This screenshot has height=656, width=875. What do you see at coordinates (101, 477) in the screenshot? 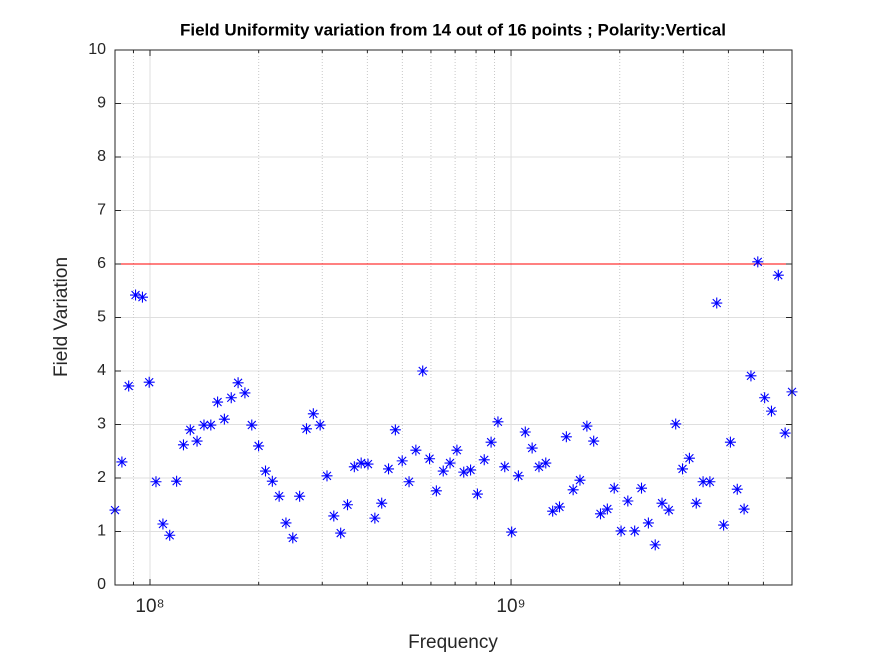
I see `y-tick-label: 2` at bounding box center [101, 477].